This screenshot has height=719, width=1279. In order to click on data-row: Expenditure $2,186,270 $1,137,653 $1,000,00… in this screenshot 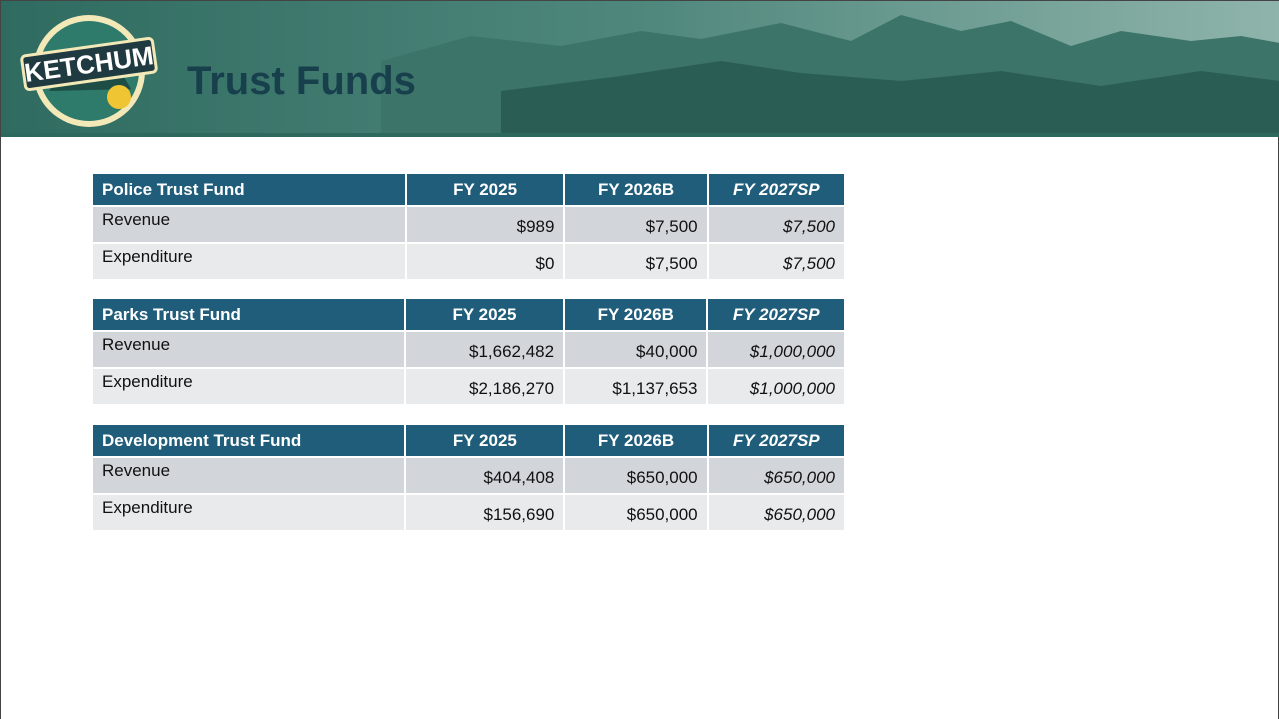, I will do `click(468, 386)`.